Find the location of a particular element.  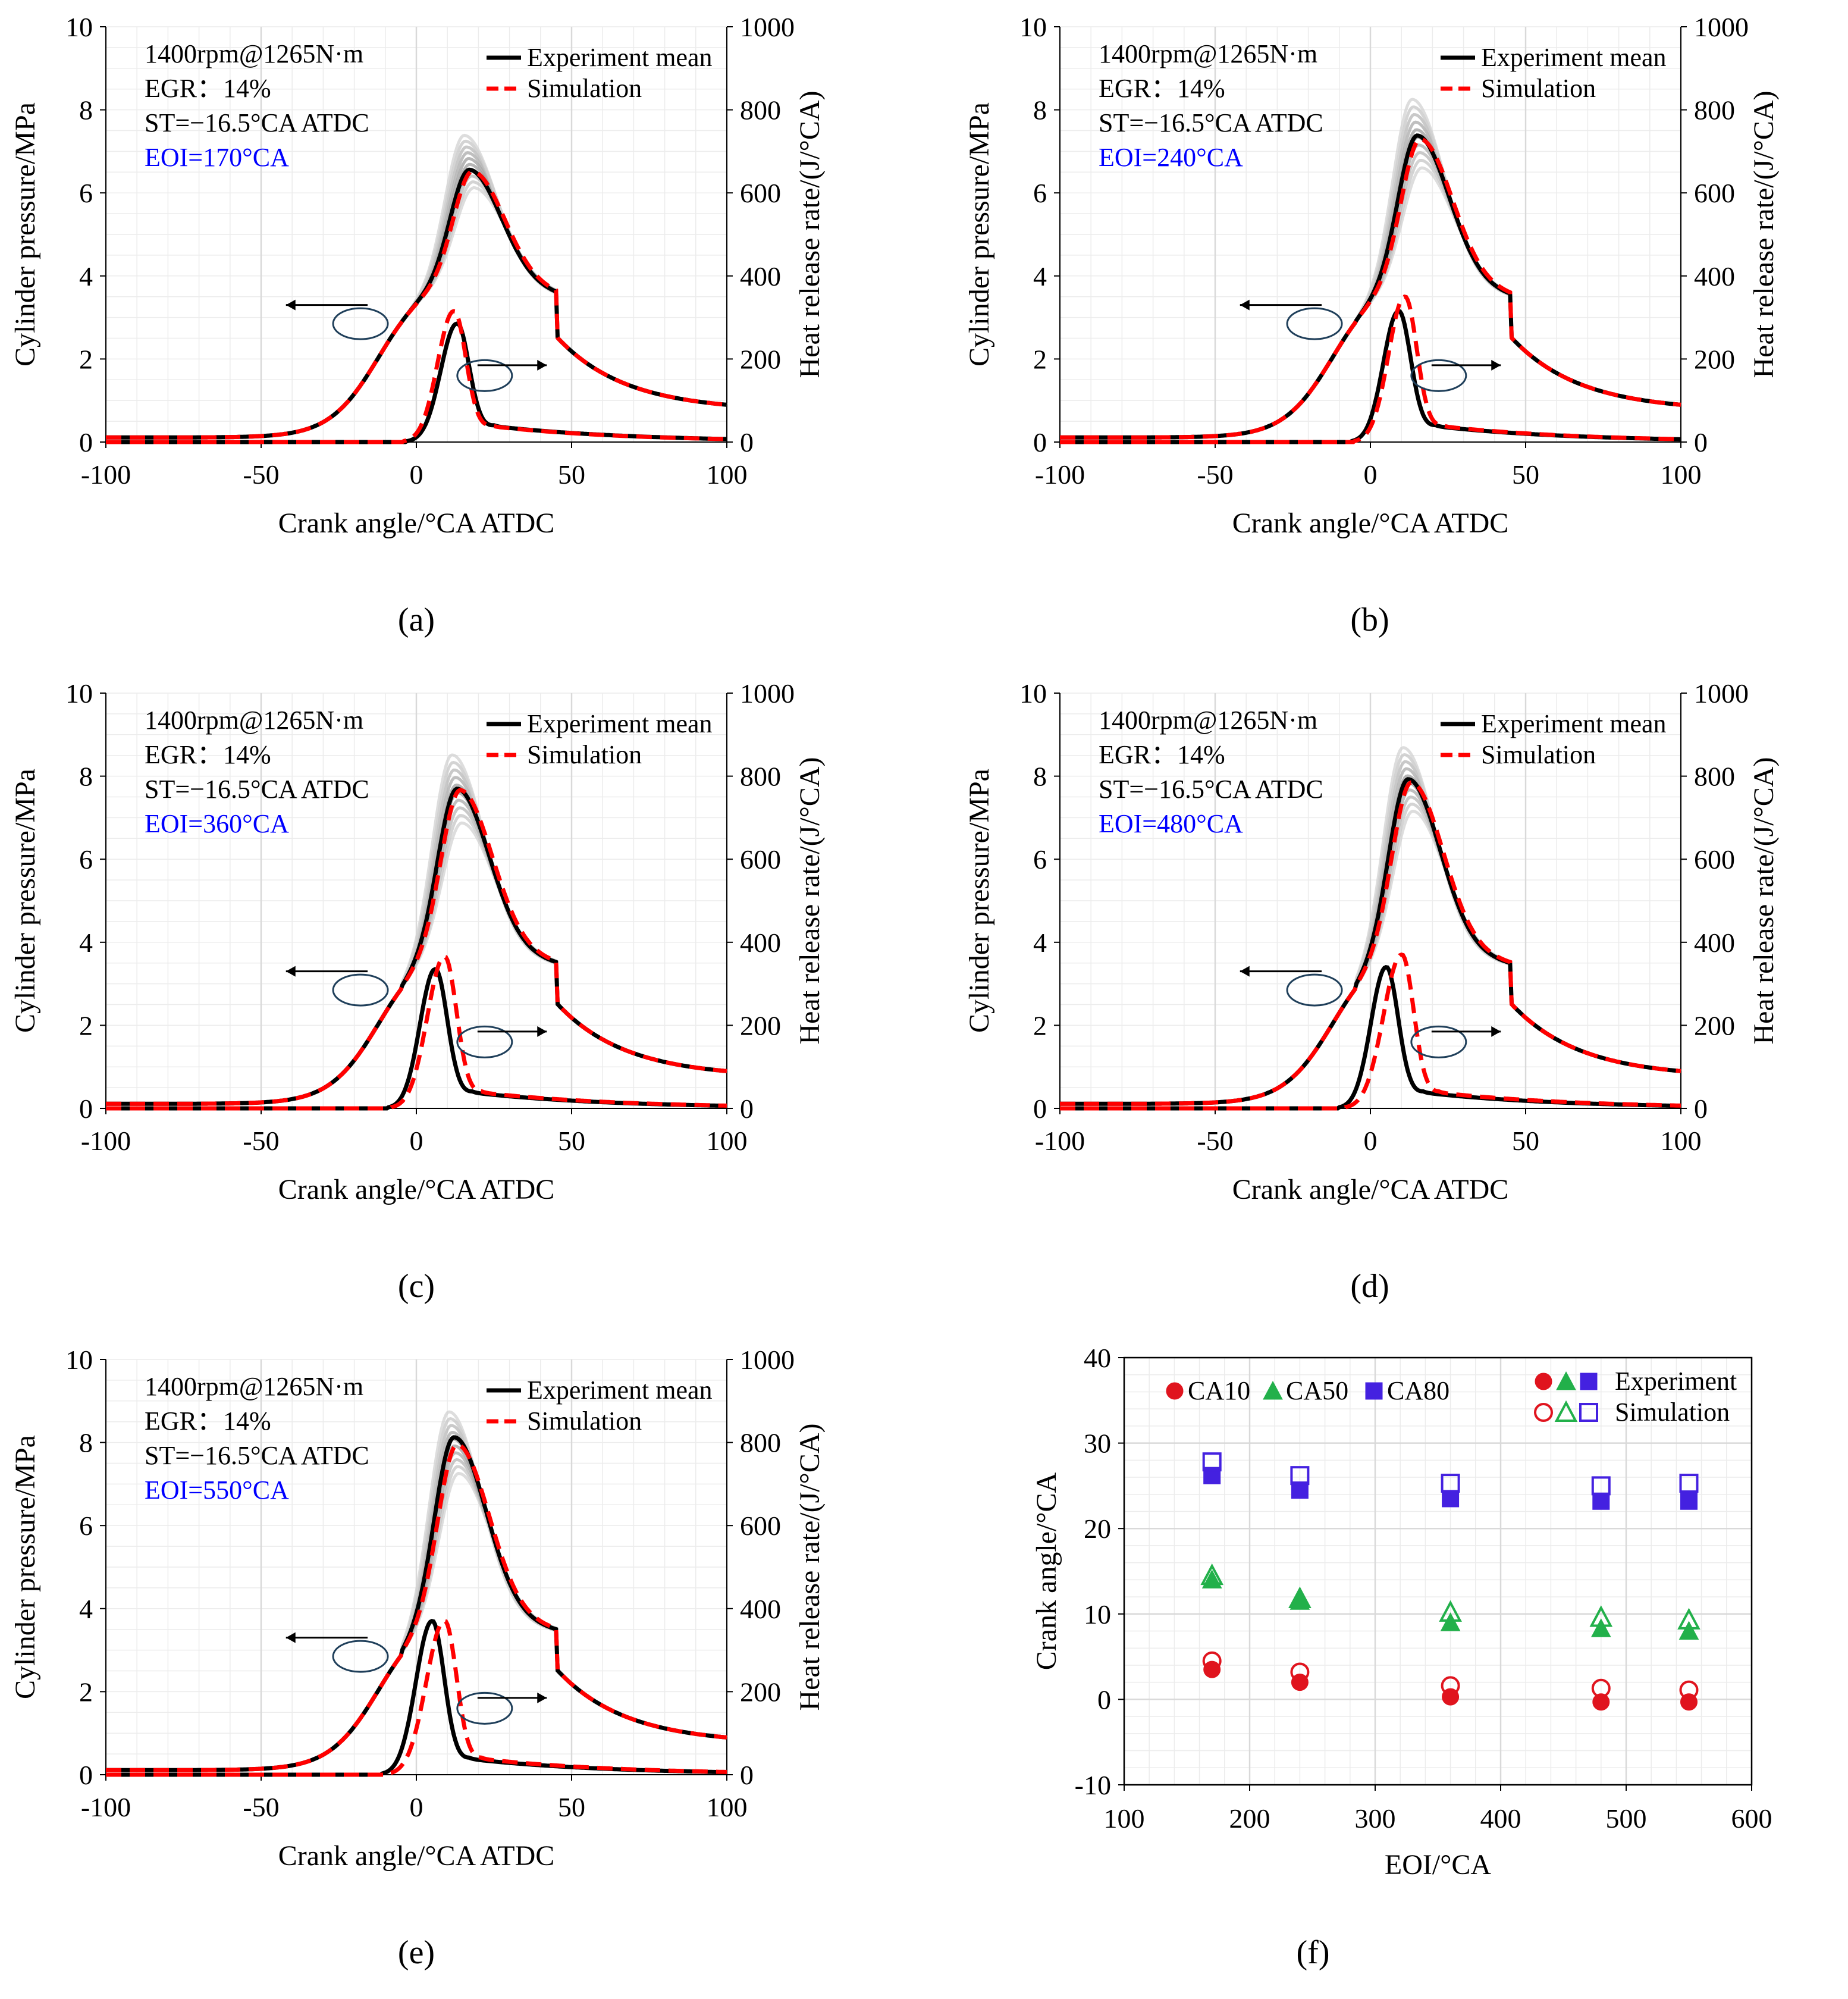

panel-label: (a) is located at coordinates (416, 619).